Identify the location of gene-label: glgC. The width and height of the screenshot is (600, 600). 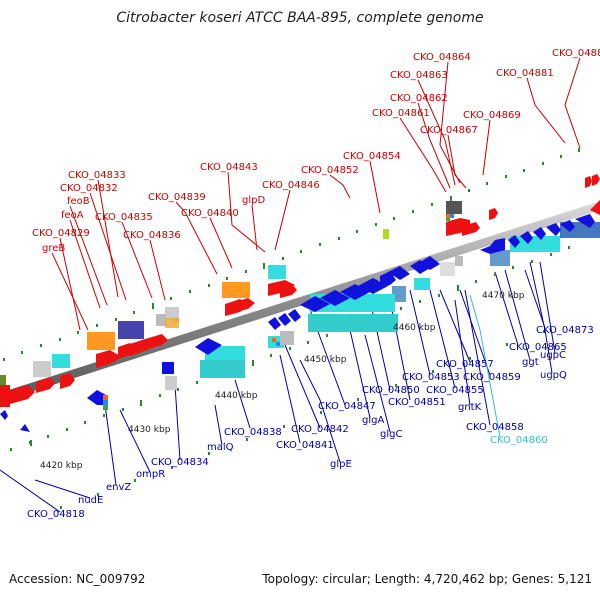
(391, 434).